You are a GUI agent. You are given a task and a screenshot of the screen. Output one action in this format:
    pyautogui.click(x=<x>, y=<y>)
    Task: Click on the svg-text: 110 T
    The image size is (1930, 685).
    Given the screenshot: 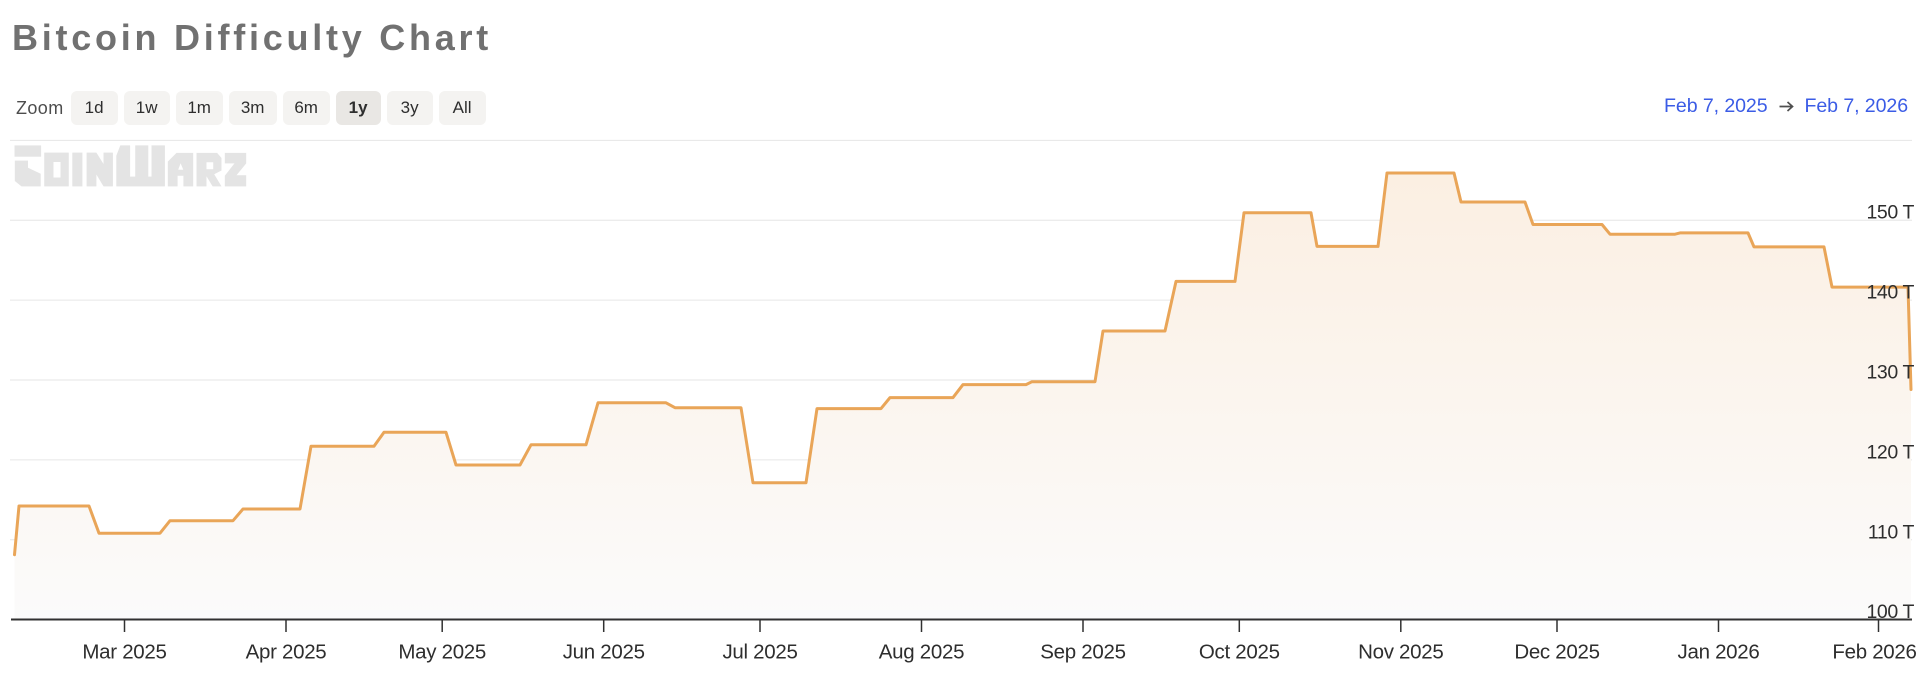 What is the action you would take?
    pyautogui.click(x=1891, y=532)
    